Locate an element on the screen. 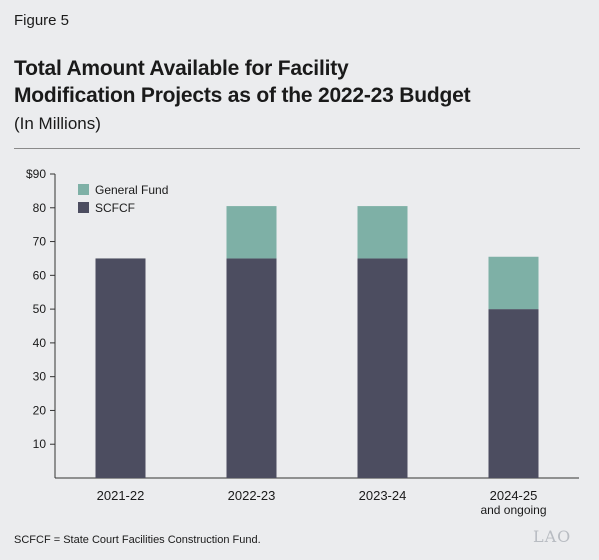 Image resolution: width=599 pixels, height=560 pixels. x-tick-label: 2022-23 is located at coordinates (252, 495).